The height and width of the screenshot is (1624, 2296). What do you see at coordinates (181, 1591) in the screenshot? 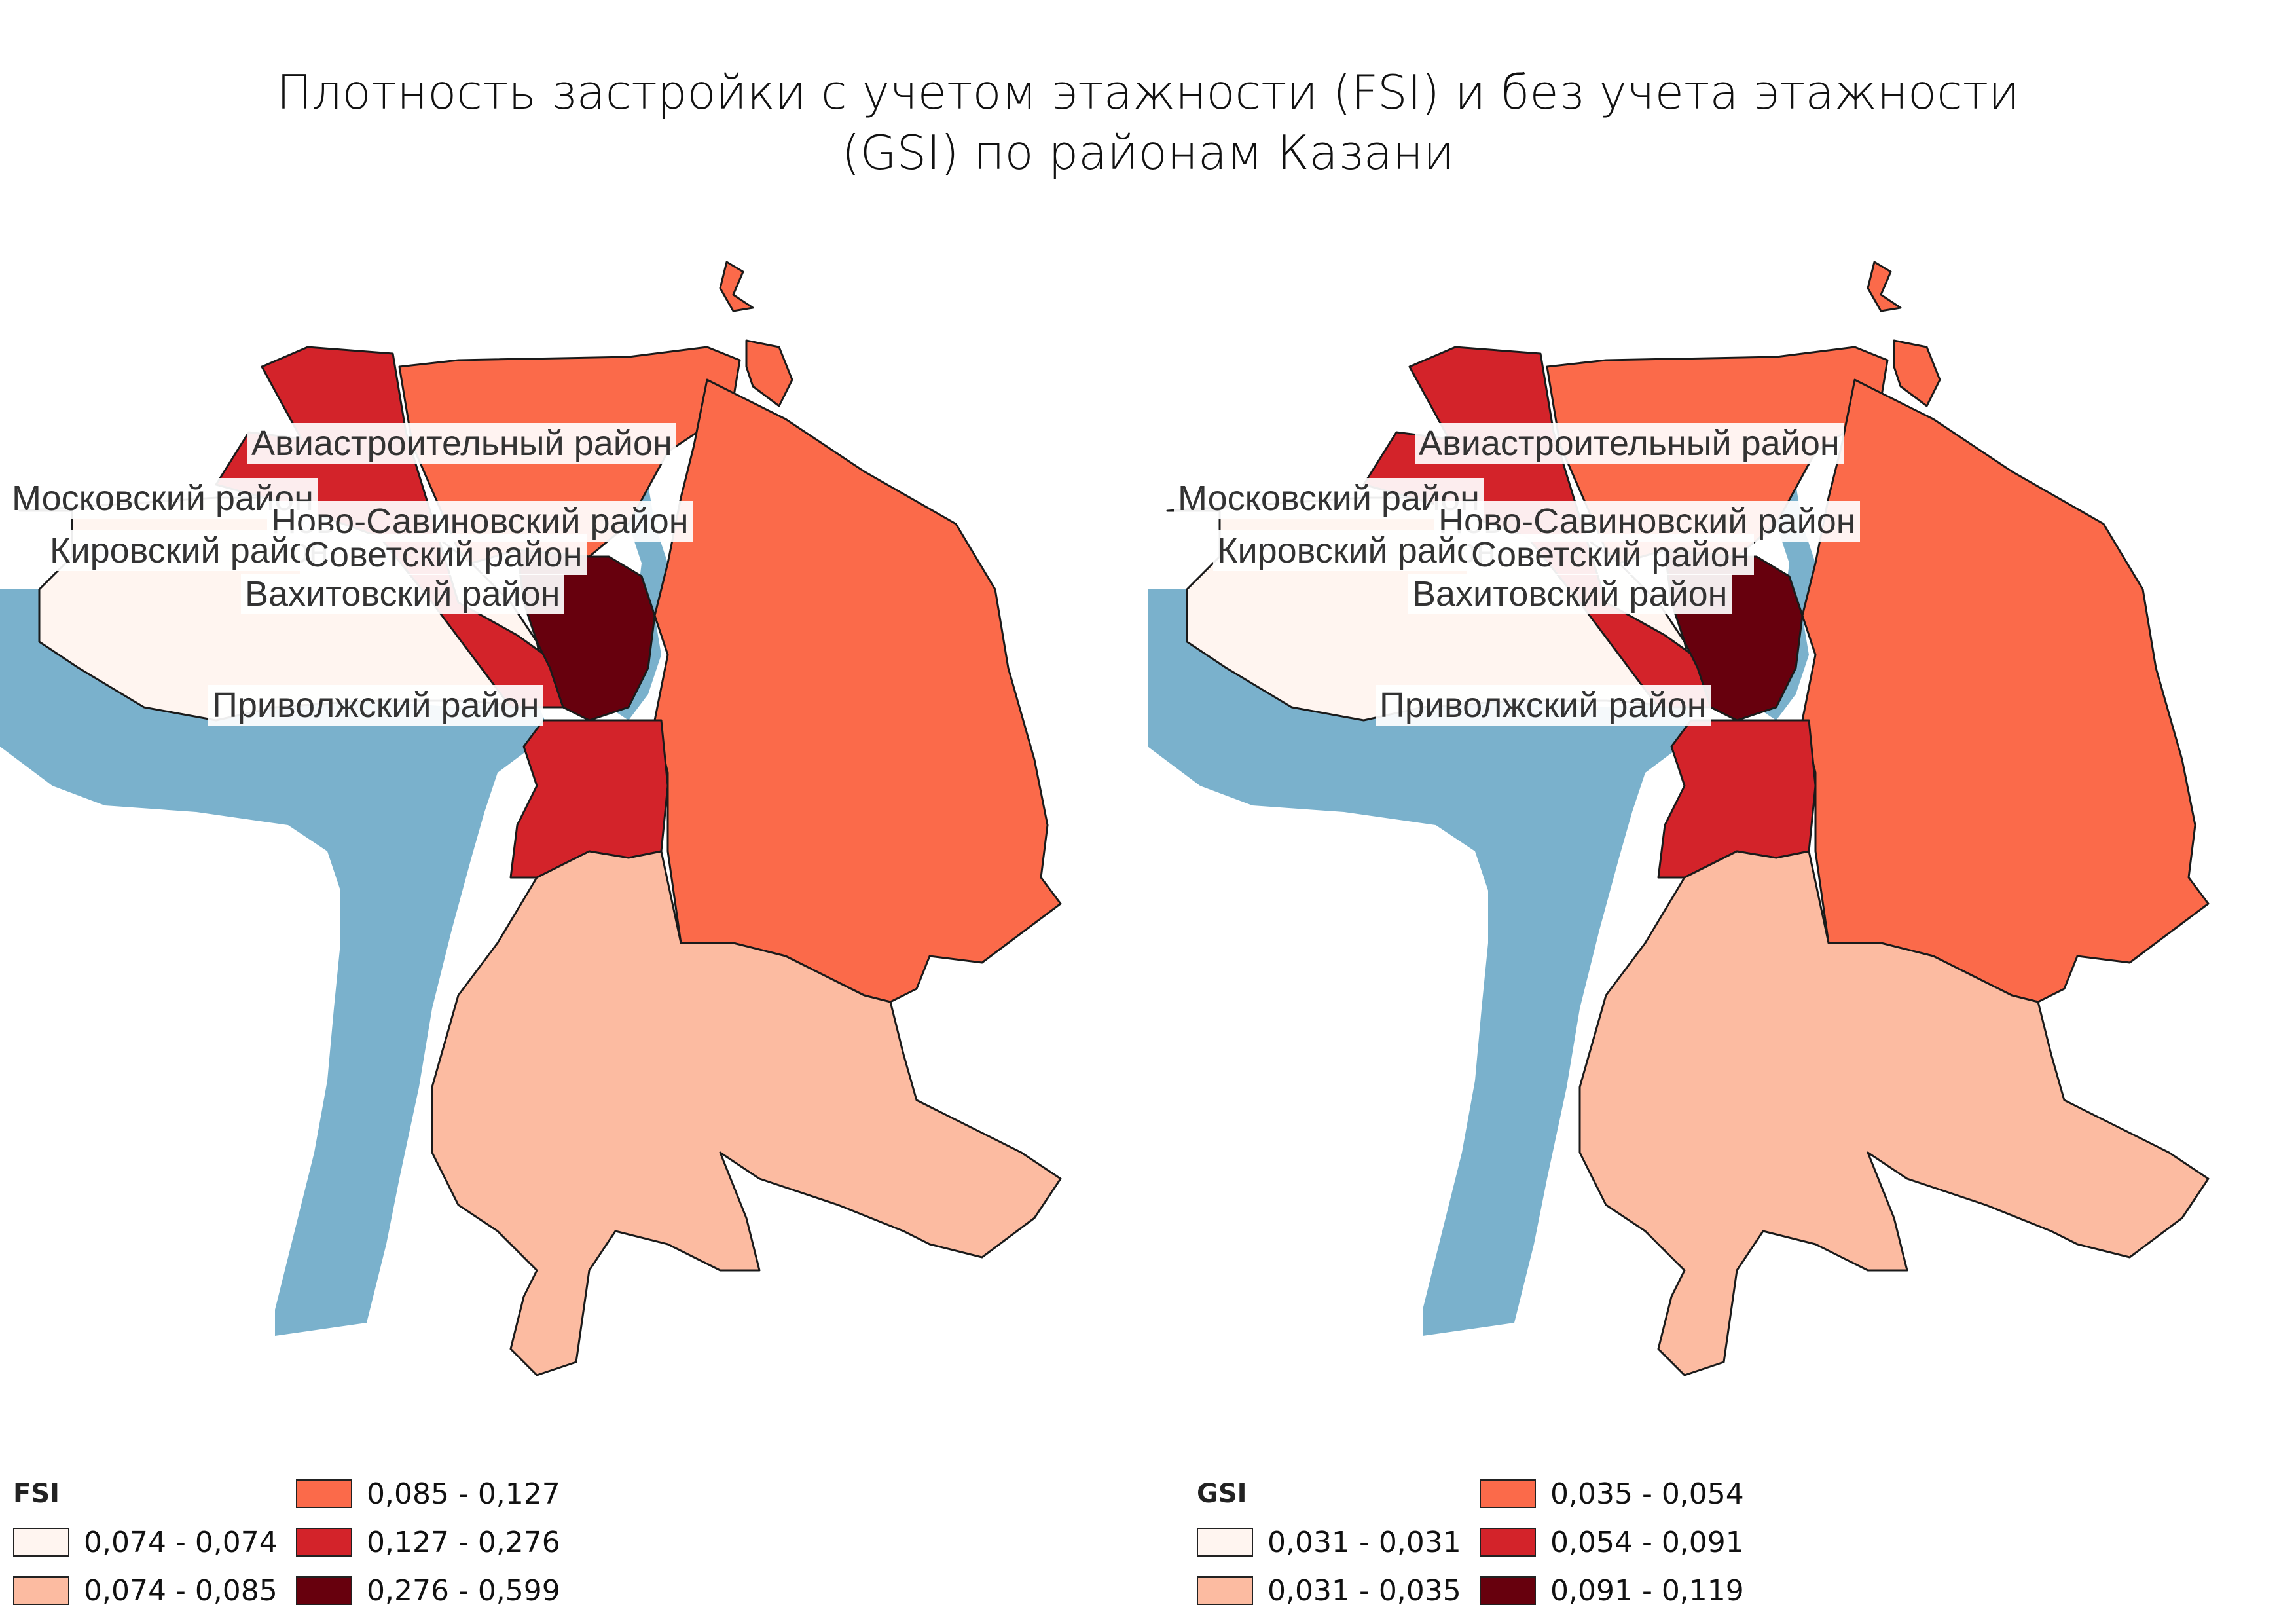
I see `fsi-legend-label-2: 0,074 - 0,085` at bounding box center [181, 1591].